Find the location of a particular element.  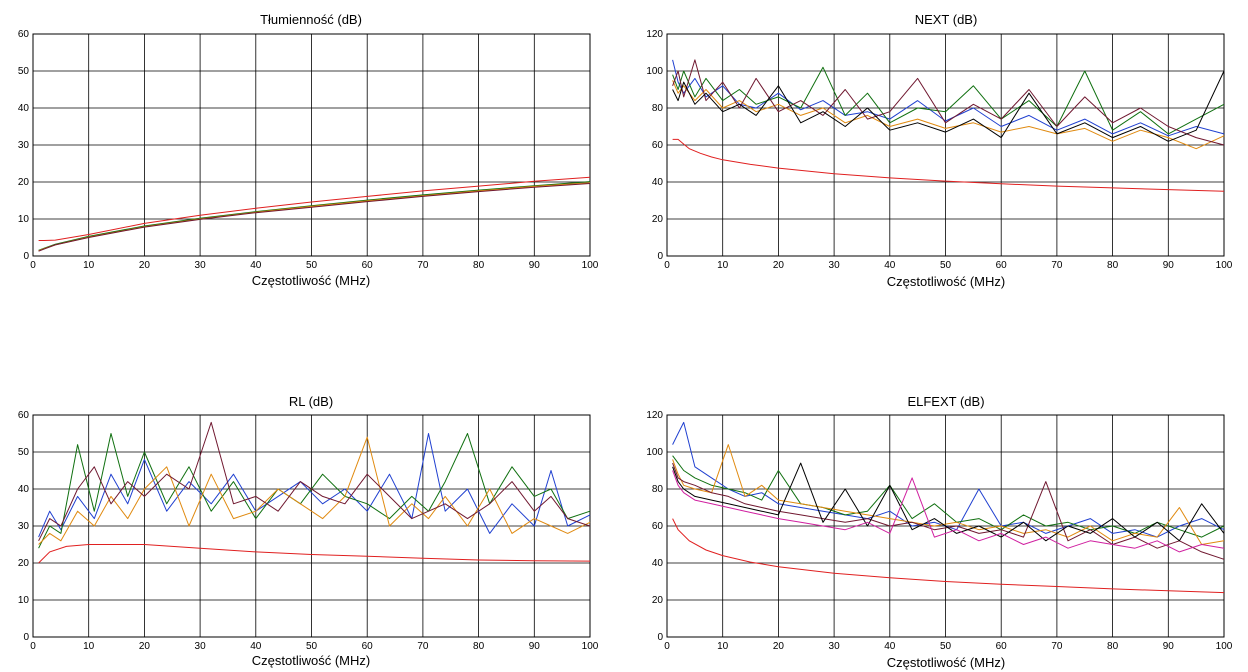

chart-title: Tłumienność (dB) is located at coordinates (311, 19).